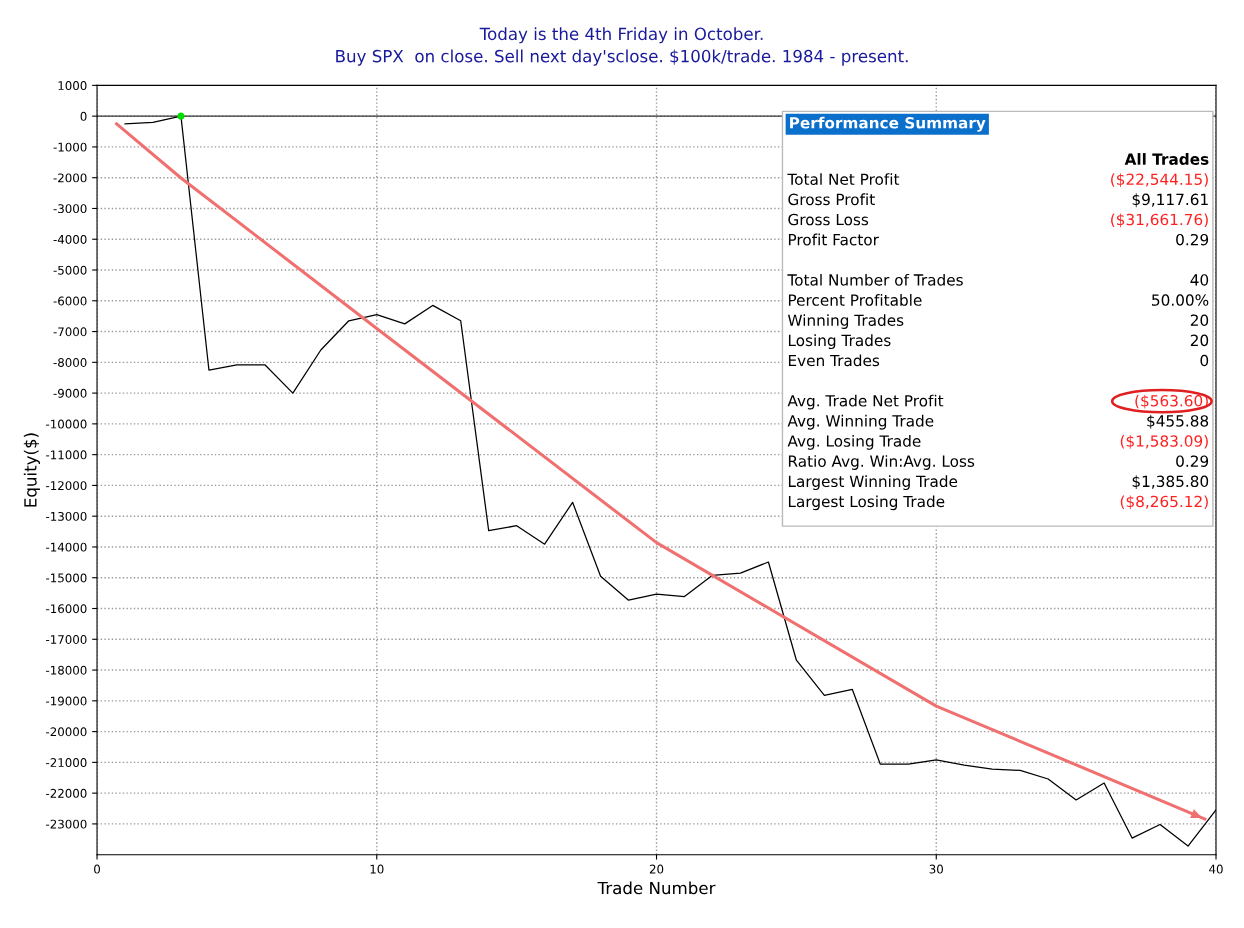 The width and height of the screenshot is (1244, 928). I want to click on y-tick-label: -10000, so click(66, 424).